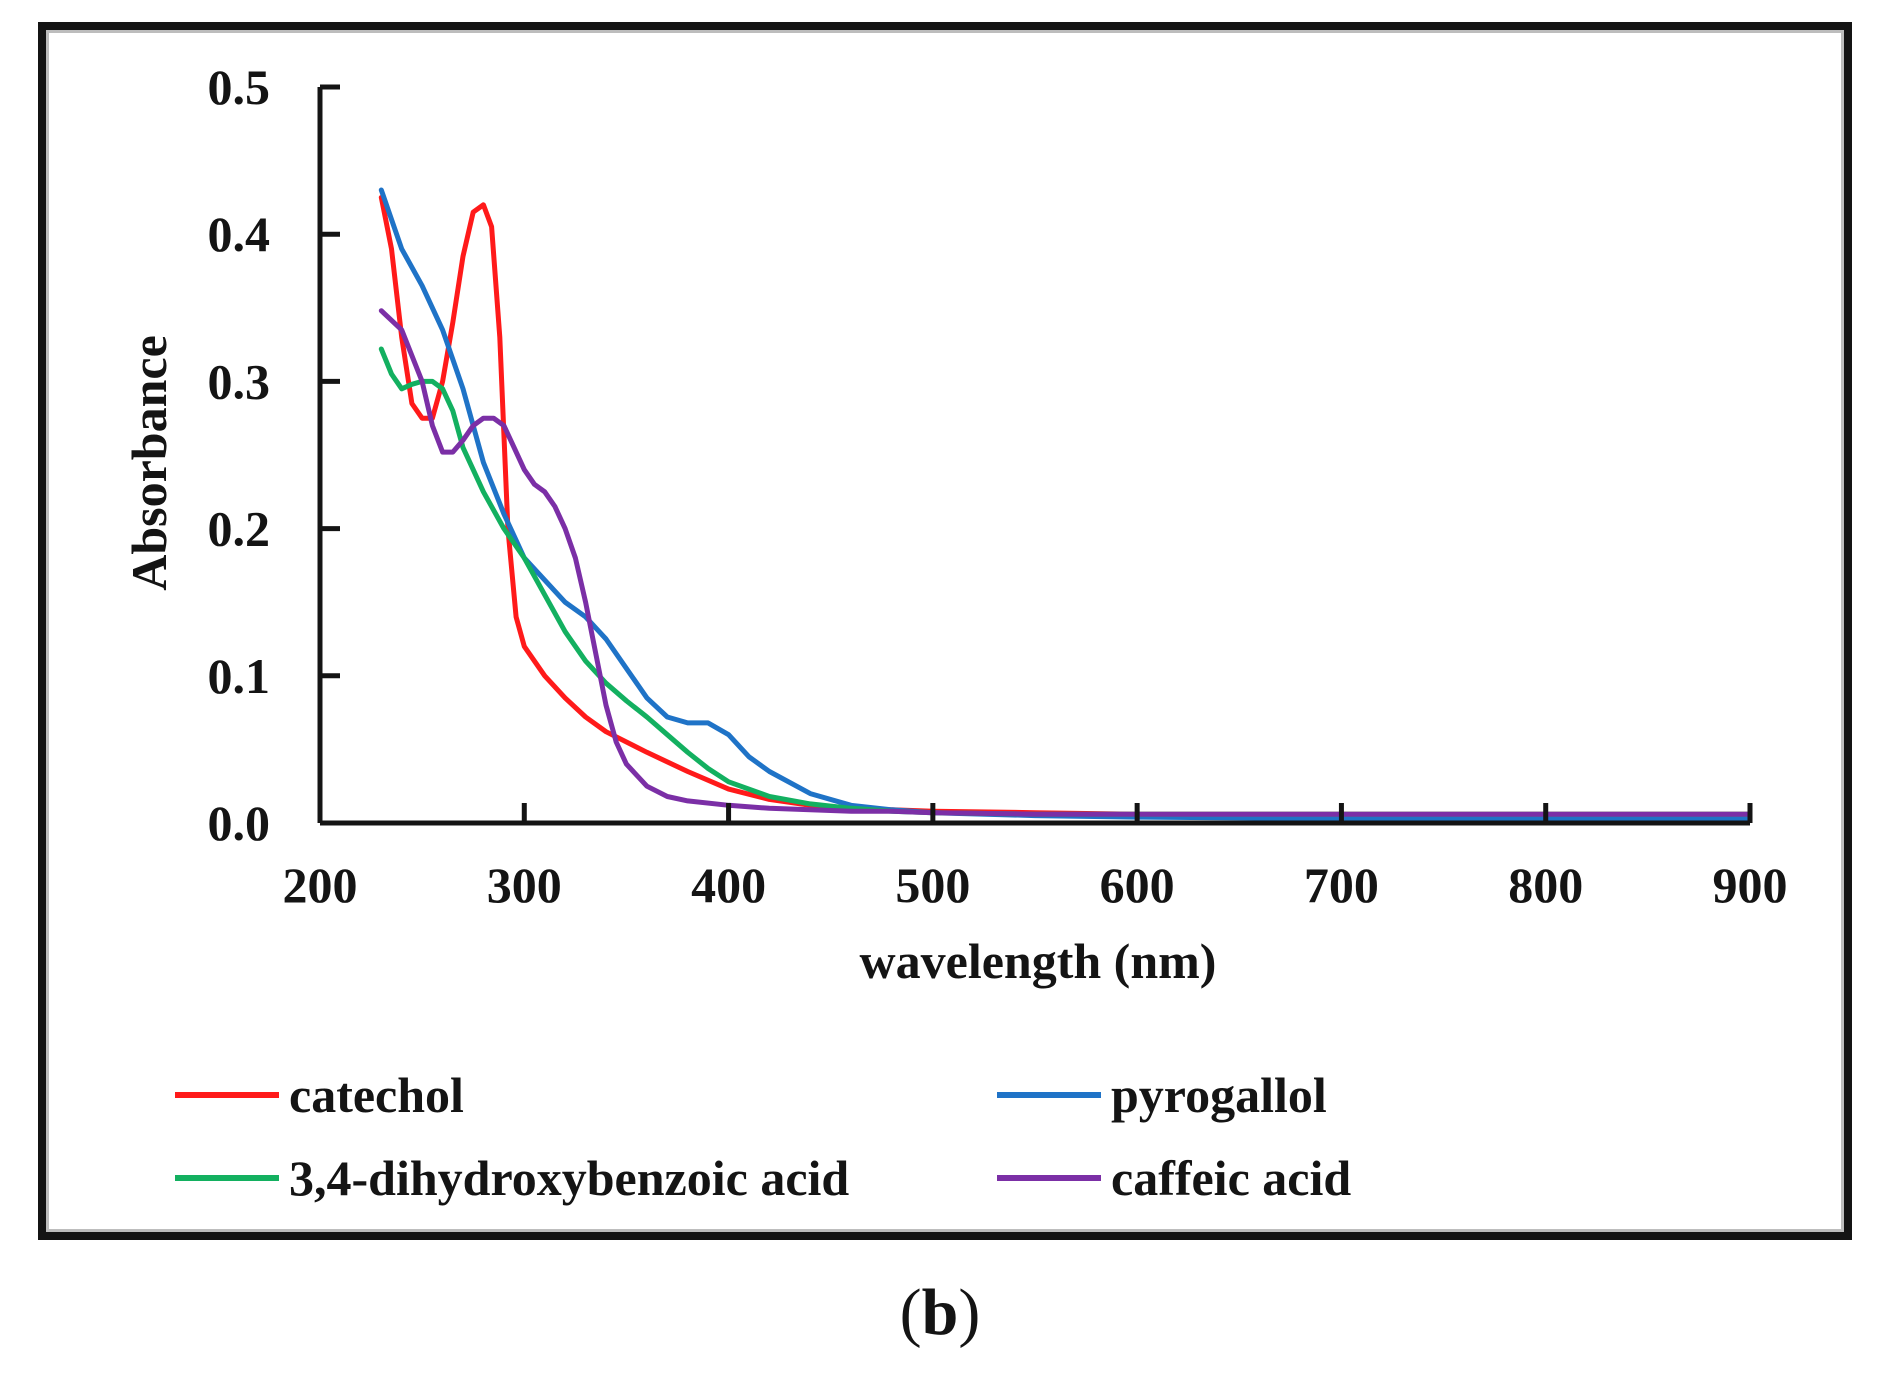  What do you see at coordinates (1545, 885) in the screenshot?
I see `x-tick-label: 800` at bounding box center [1545, 885].